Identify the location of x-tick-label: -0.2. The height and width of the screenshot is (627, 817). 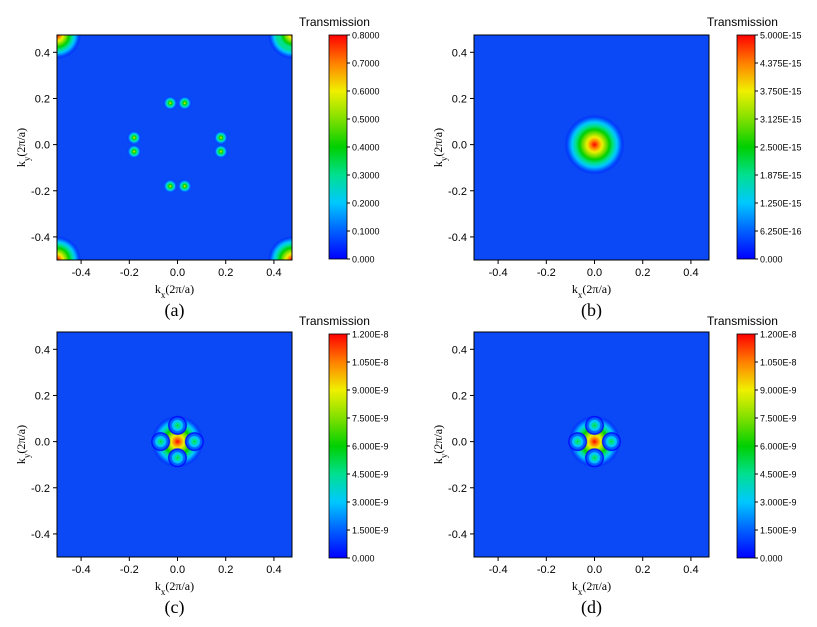
(546, 570).